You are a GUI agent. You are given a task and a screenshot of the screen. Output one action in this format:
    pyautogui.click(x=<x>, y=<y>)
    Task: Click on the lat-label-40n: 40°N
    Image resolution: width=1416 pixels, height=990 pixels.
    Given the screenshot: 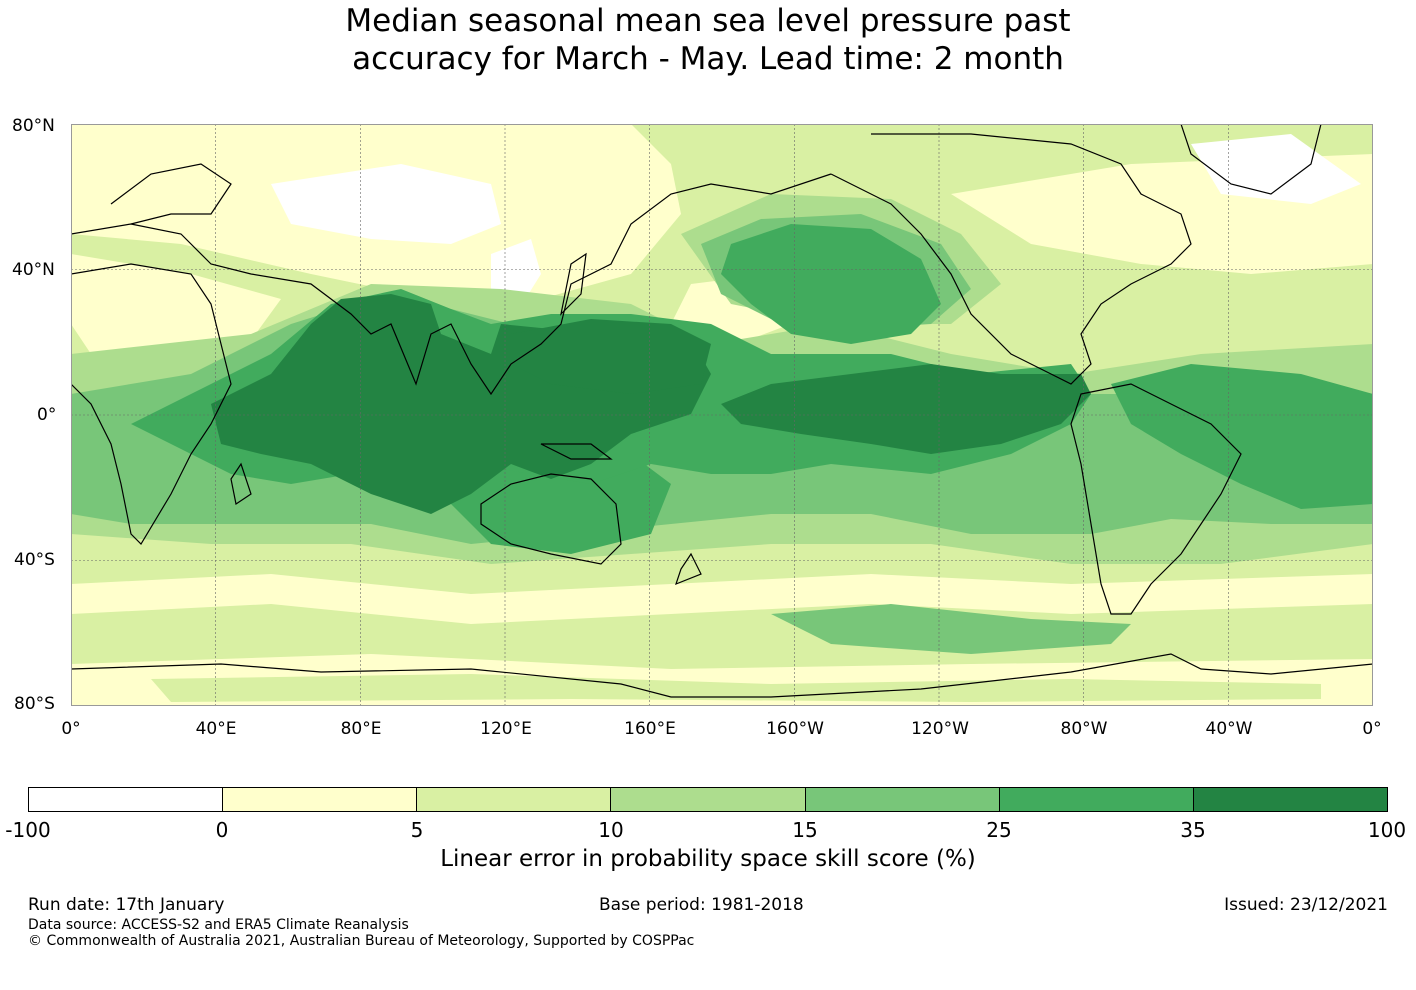 What is the action you would take?
    pyautogui.click(x=33, y=270)
    